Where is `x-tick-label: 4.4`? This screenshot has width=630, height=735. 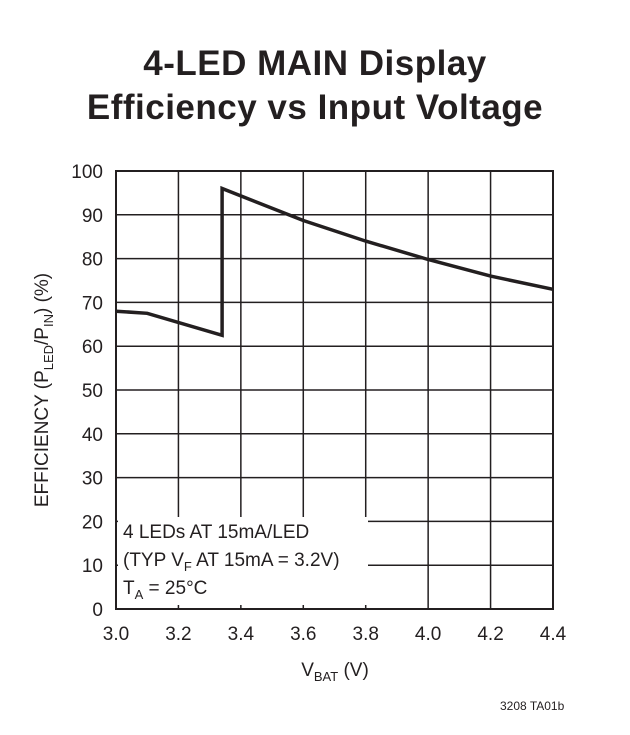 x-tick-label: 4.4 is located at coordinates (553, 634).